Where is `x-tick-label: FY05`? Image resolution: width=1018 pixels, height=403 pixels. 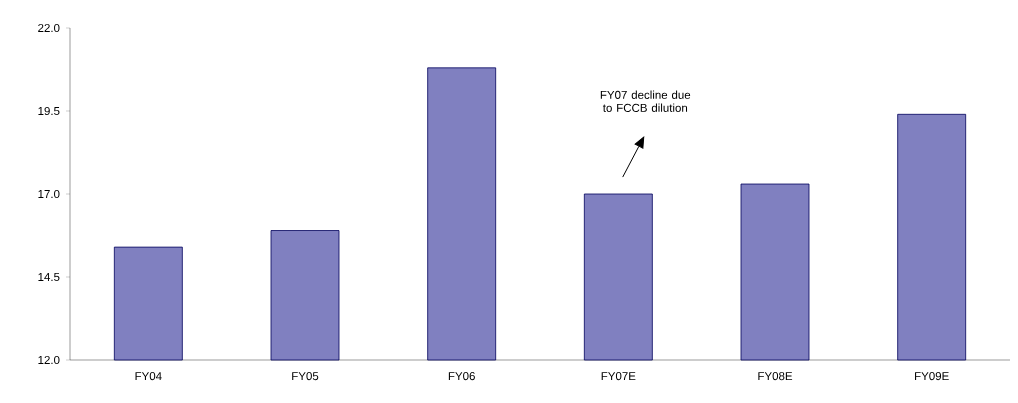 x-tick-label: FY05 is located at coordinates (305, 376).